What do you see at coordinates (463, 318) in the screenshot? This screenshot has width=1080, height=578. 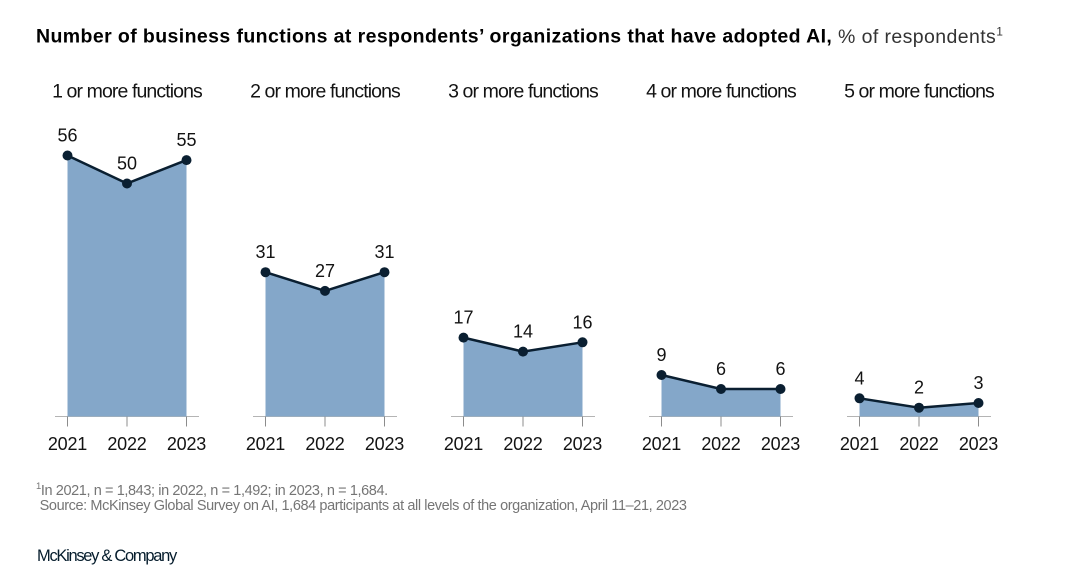 I see `svg-text: 17` at bounding box center [463, 318].